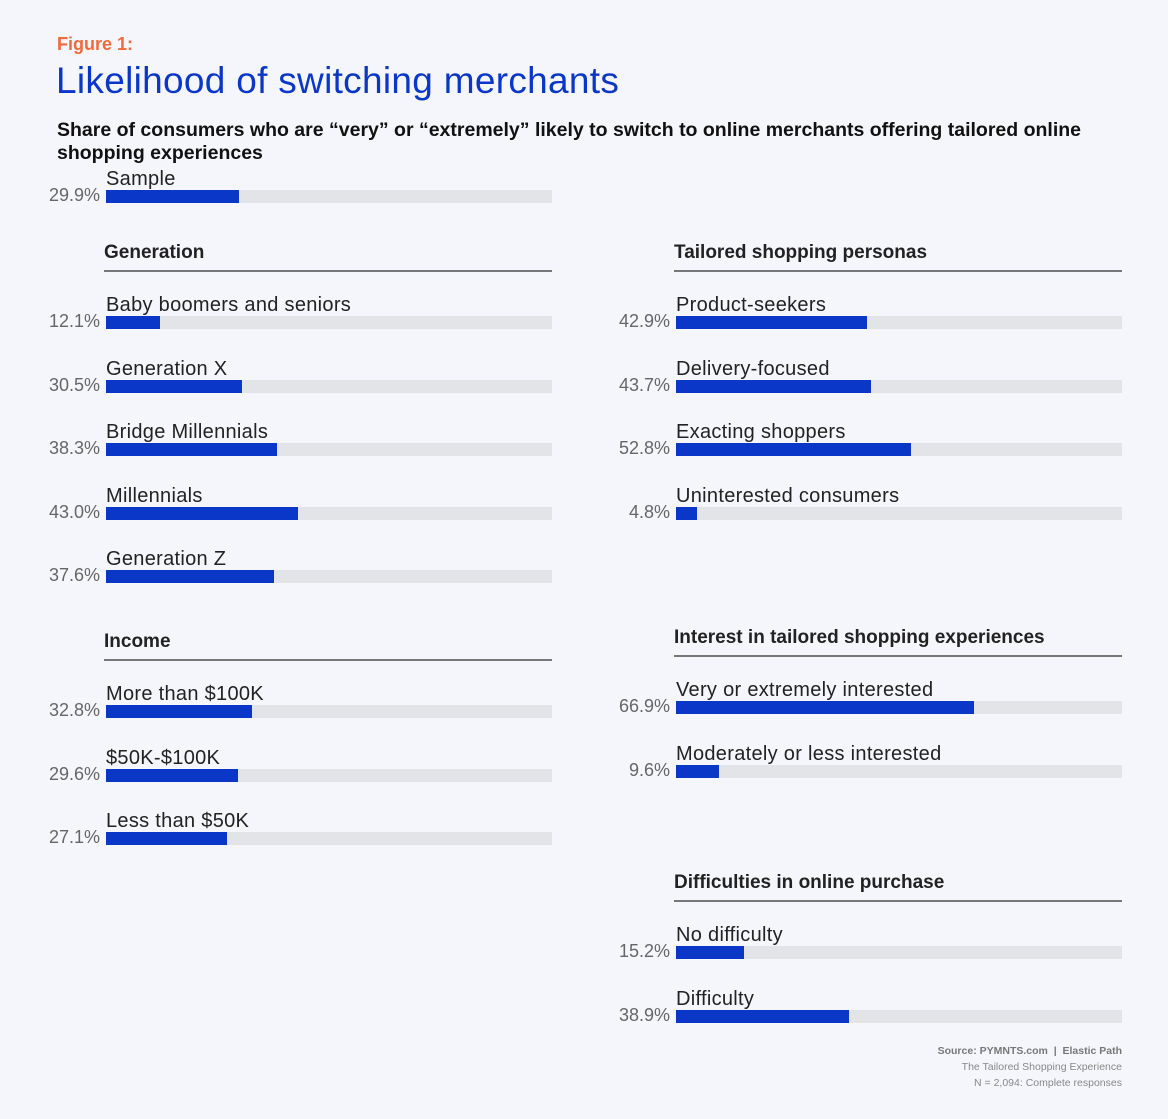 This screenshot has height=1119, width=1168. I want to click on chart-title: Likelihood of switching merchants, so click(338, 80).